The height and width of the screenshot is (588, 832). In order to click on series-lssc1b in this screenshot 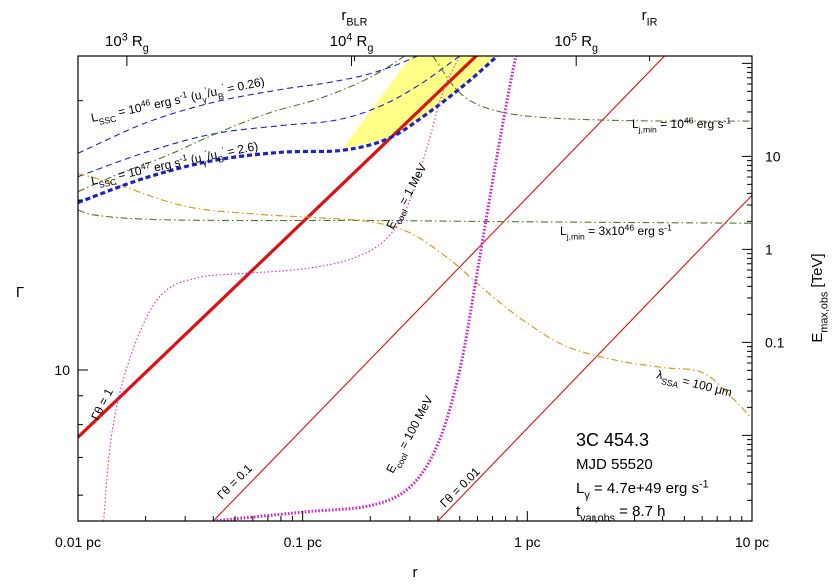, I will do `click(269, 117)`.